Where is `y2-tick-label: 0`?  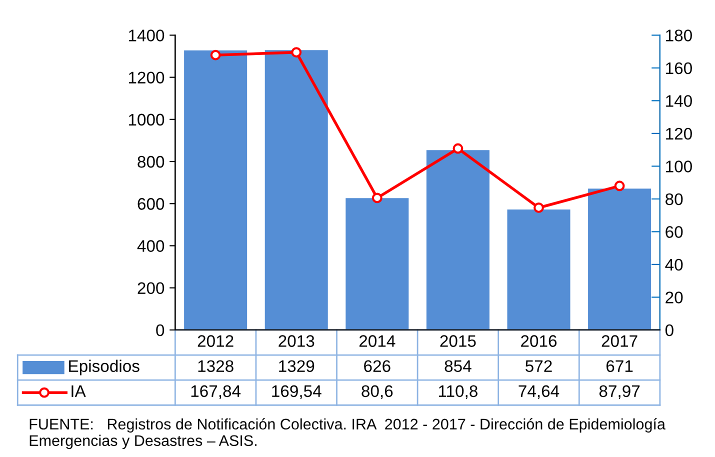 y2-tick-label: 0 is located at coordinates (669, 330).